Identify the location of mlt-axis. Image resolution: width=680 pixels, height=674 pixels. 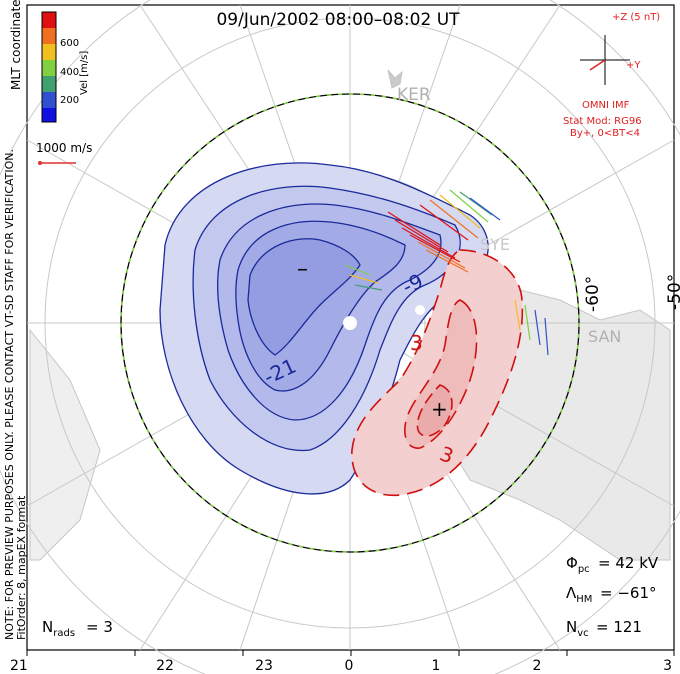
(350, 653).